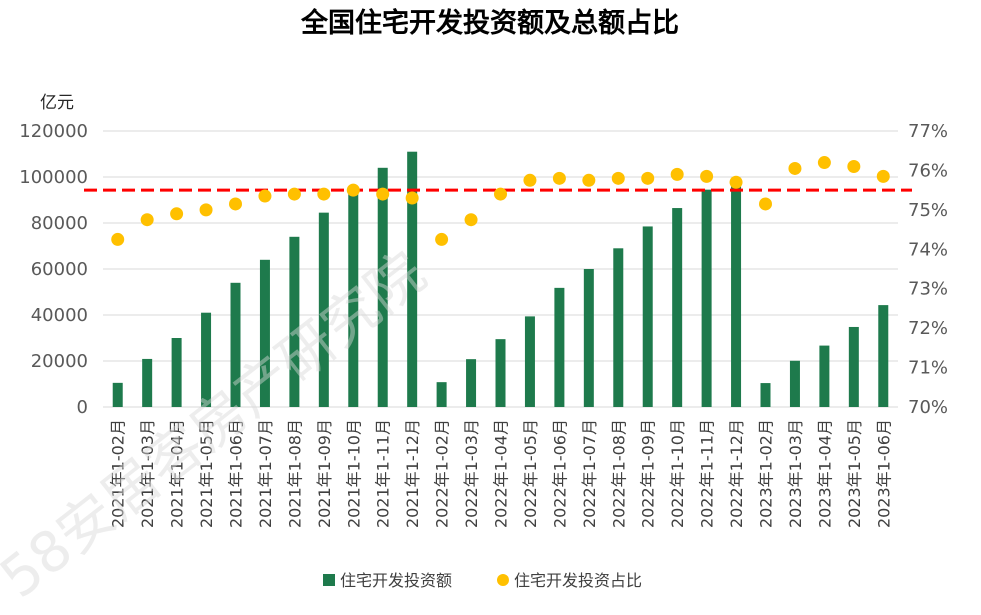 This screenshot has width=981, height=615. What do you see at coordinates (928, 170) in the screenshot?
I see `y-right-tick-label: 76%` at bounding box center [928, 170].